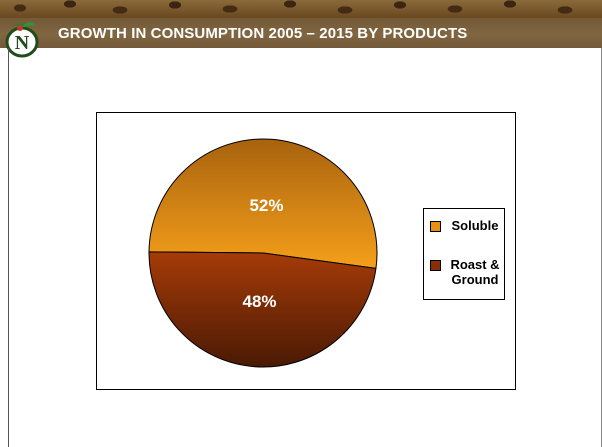  I want to click on legend-label-soluble-line-1: Soluble, so click(475, 225).